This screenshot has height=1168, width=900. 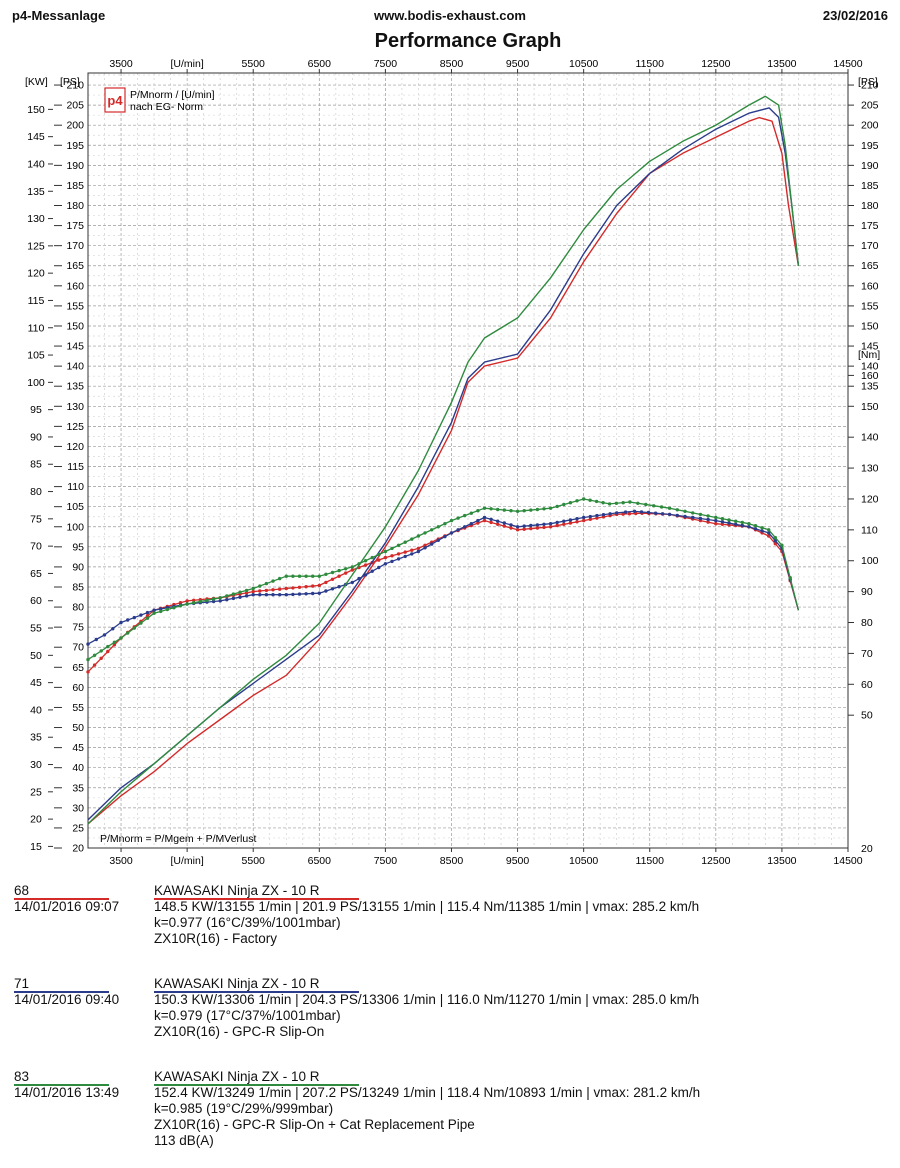 I want to click on run-datetime: 14/01/2016 09:07, so click(x=67, y=906).